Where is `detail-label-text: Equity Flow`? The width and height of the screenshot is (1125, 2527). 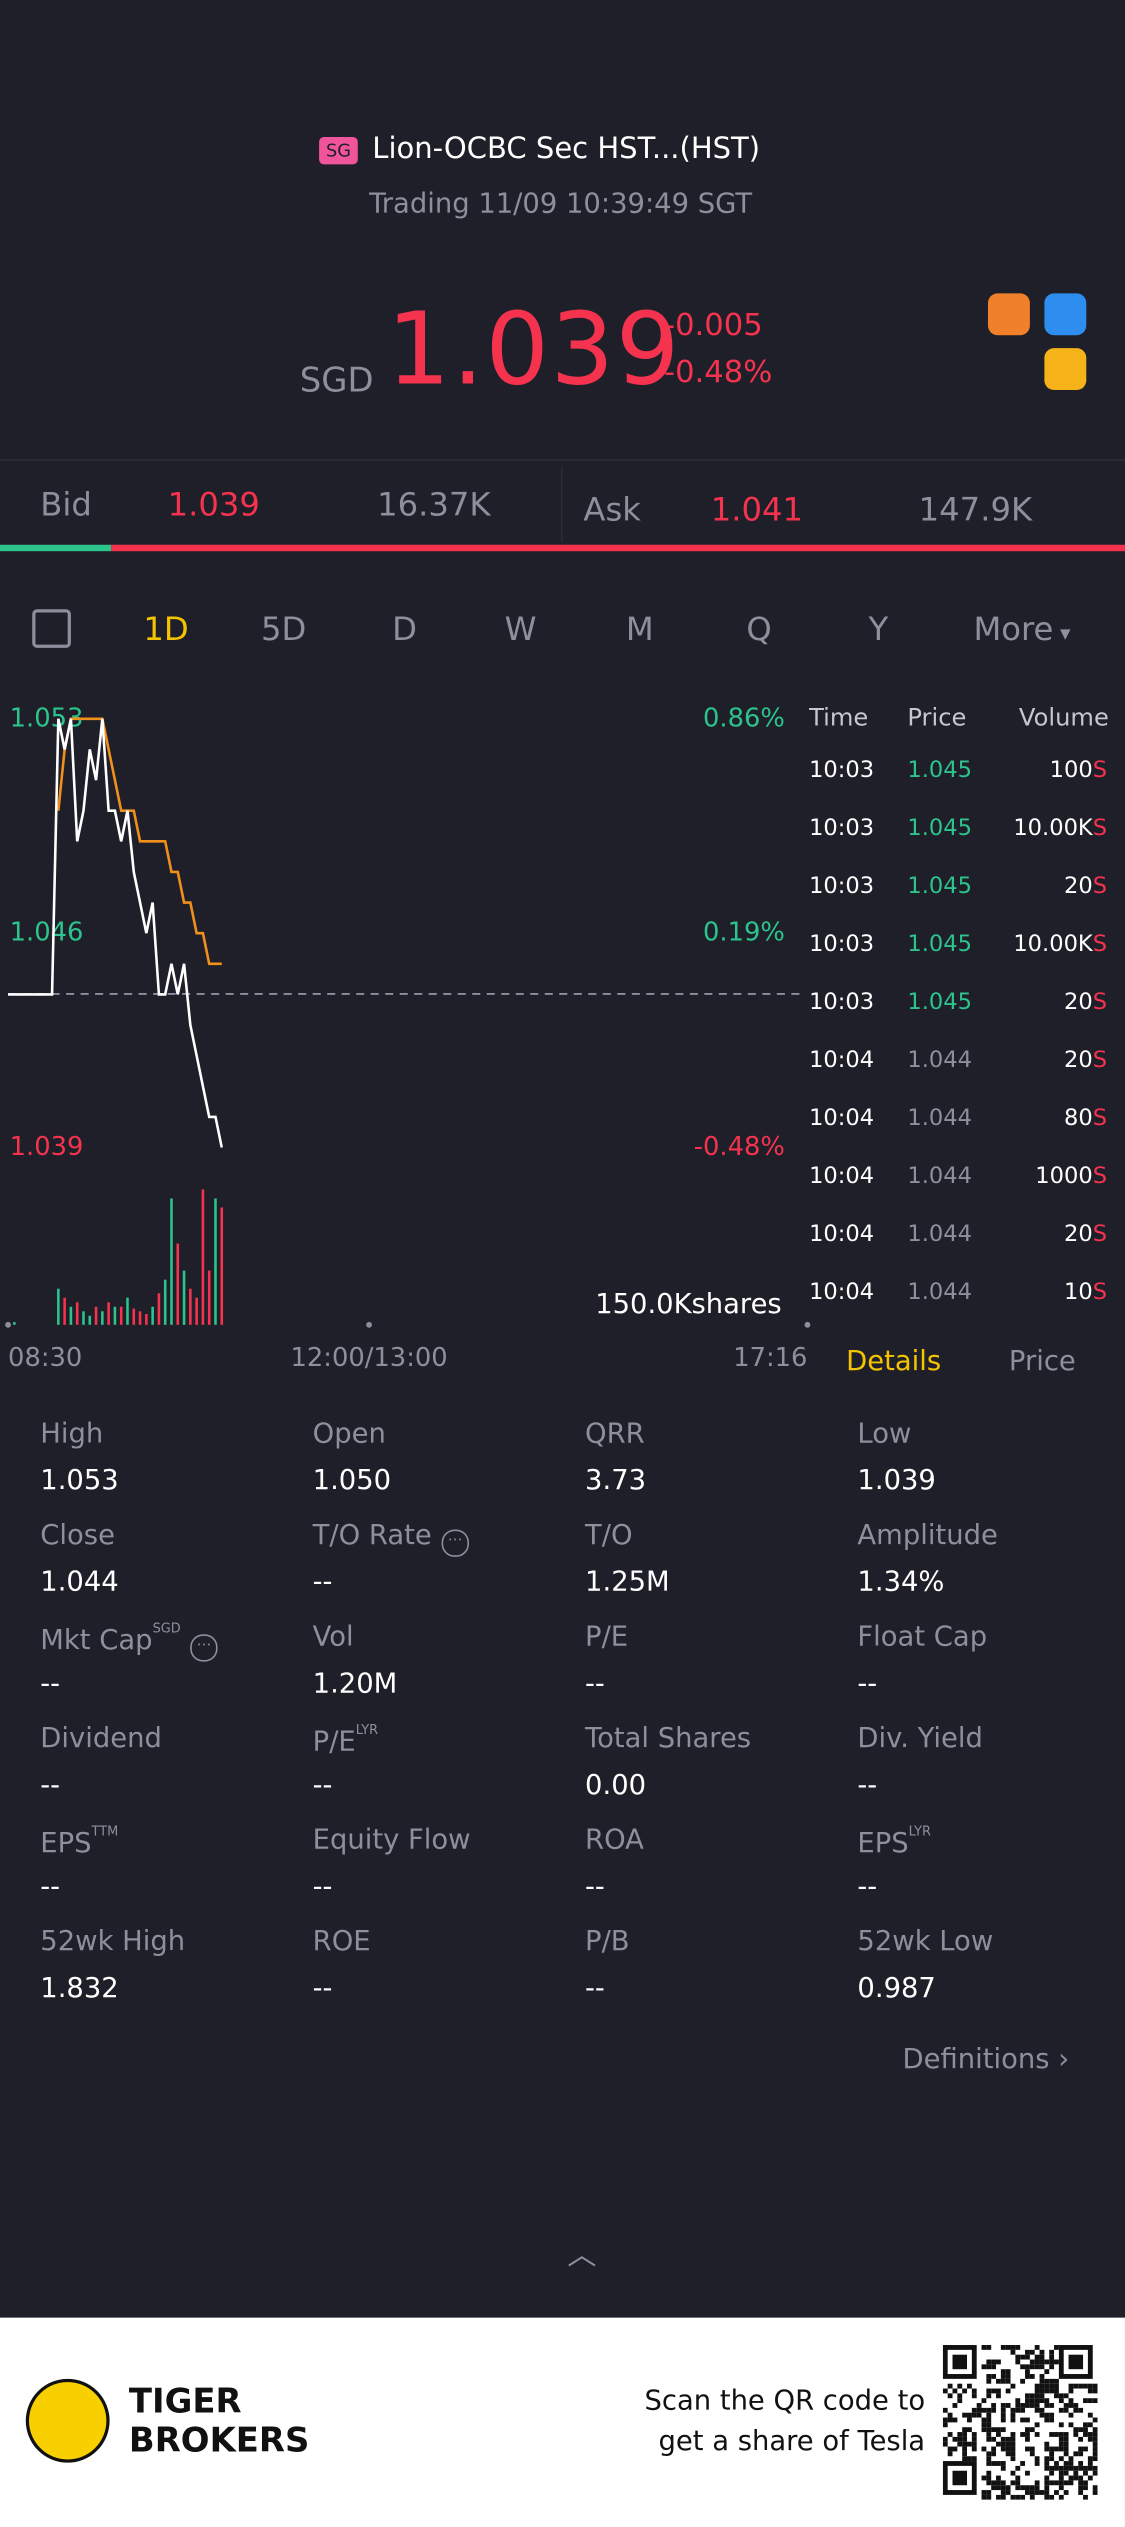 detail-label-text: Equity Flow is located at coordinates (391, 1840).